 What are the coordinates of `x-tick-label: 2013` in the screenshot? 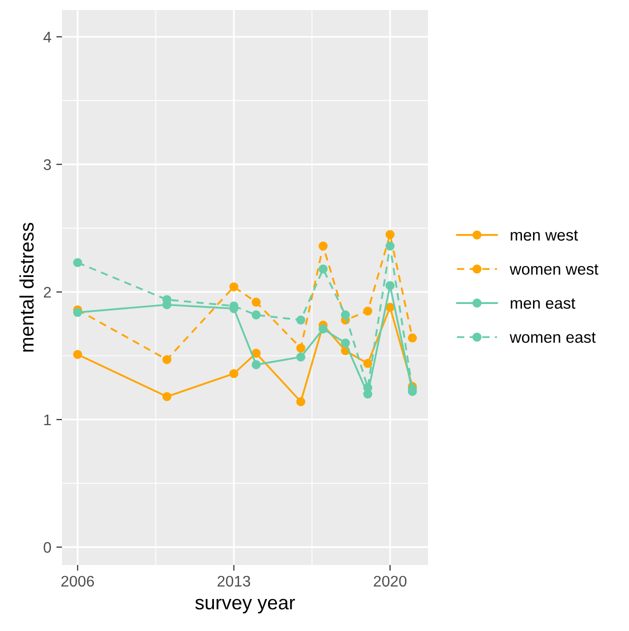 It's located at (234, 581).